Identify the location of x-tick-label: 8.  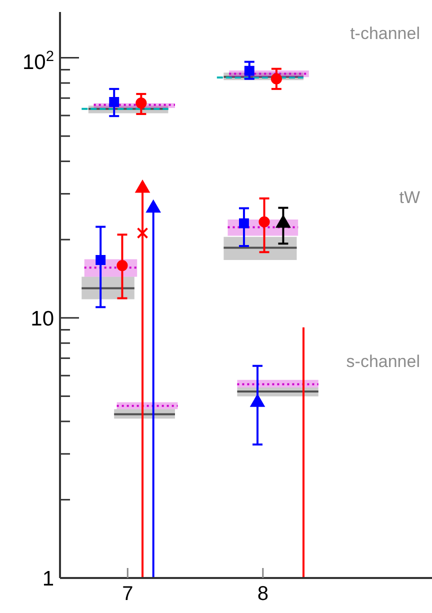
(262, 594).